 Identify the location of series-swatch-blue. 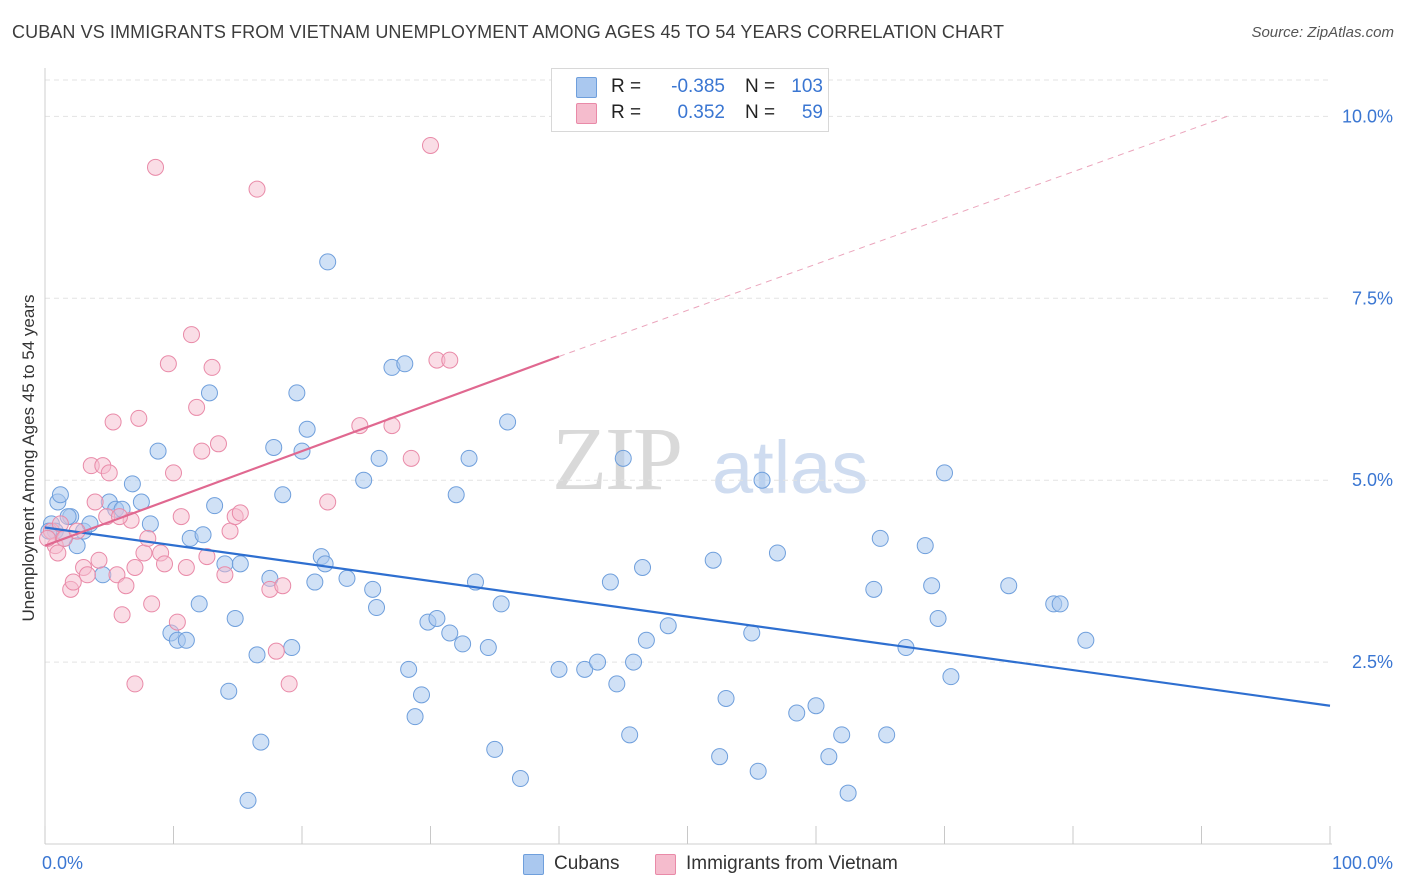
(533, 864).